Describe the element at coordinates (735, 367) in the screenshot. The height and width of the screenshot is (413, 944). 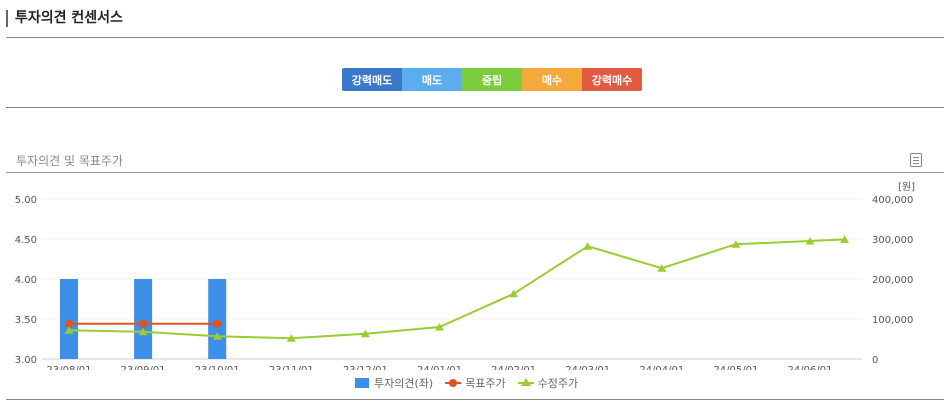
I see `x-tick-label: 24/05/01` at that location.